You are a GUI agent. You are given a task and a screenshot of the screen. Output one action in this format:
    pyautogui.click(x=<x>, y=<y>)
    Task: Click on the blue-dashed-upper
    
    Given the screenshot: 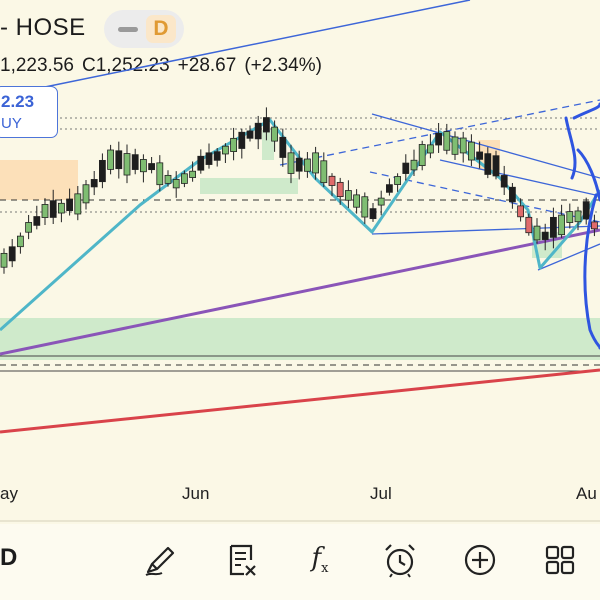 What is the action you would take?
    pyautogui.click(x=439, y=132)
    